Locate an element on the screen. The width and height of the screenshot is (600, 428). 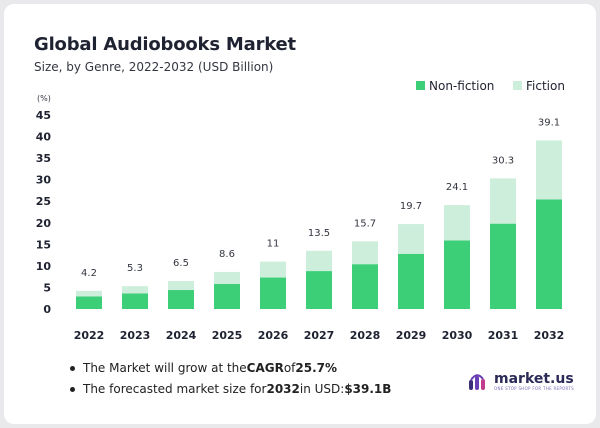
x-tick-label: 2024 is located at coordinates (181, 335).